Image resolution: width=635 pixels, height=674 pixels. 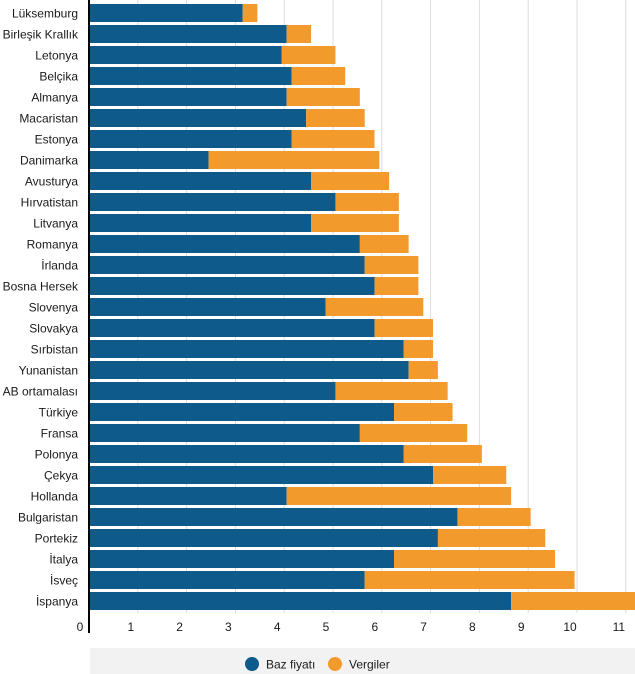 I want to click on x-tick-label-10: 10, so click(x=570, y=627).